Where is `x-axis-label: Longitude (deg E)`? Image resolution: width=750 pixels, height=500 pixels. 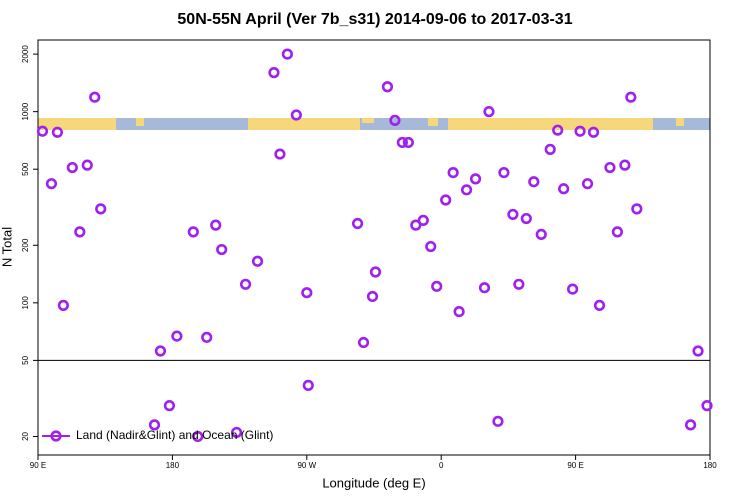 x-axis-label: Longitude (deg E) is located at coordinates (373, 482).